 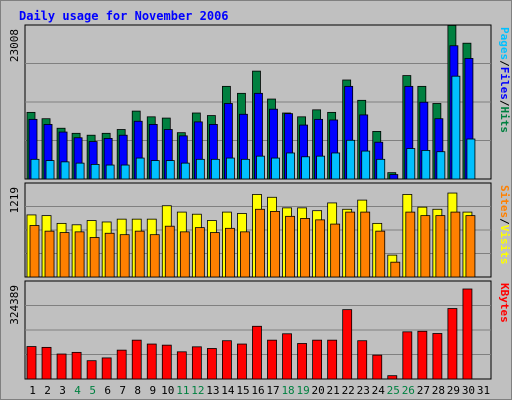 I want to click on legend-entry: Pages, so click(x=504, y=43).